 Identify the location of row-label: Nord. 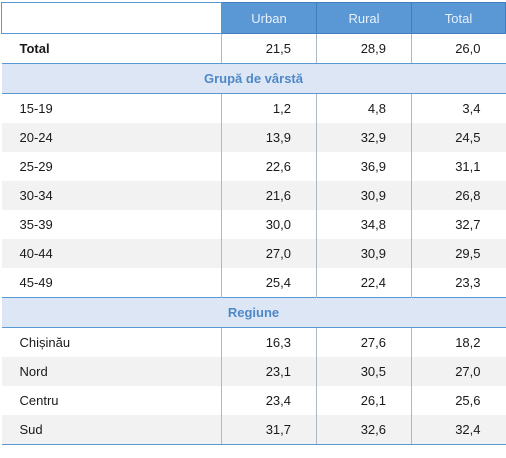
(111, 371).